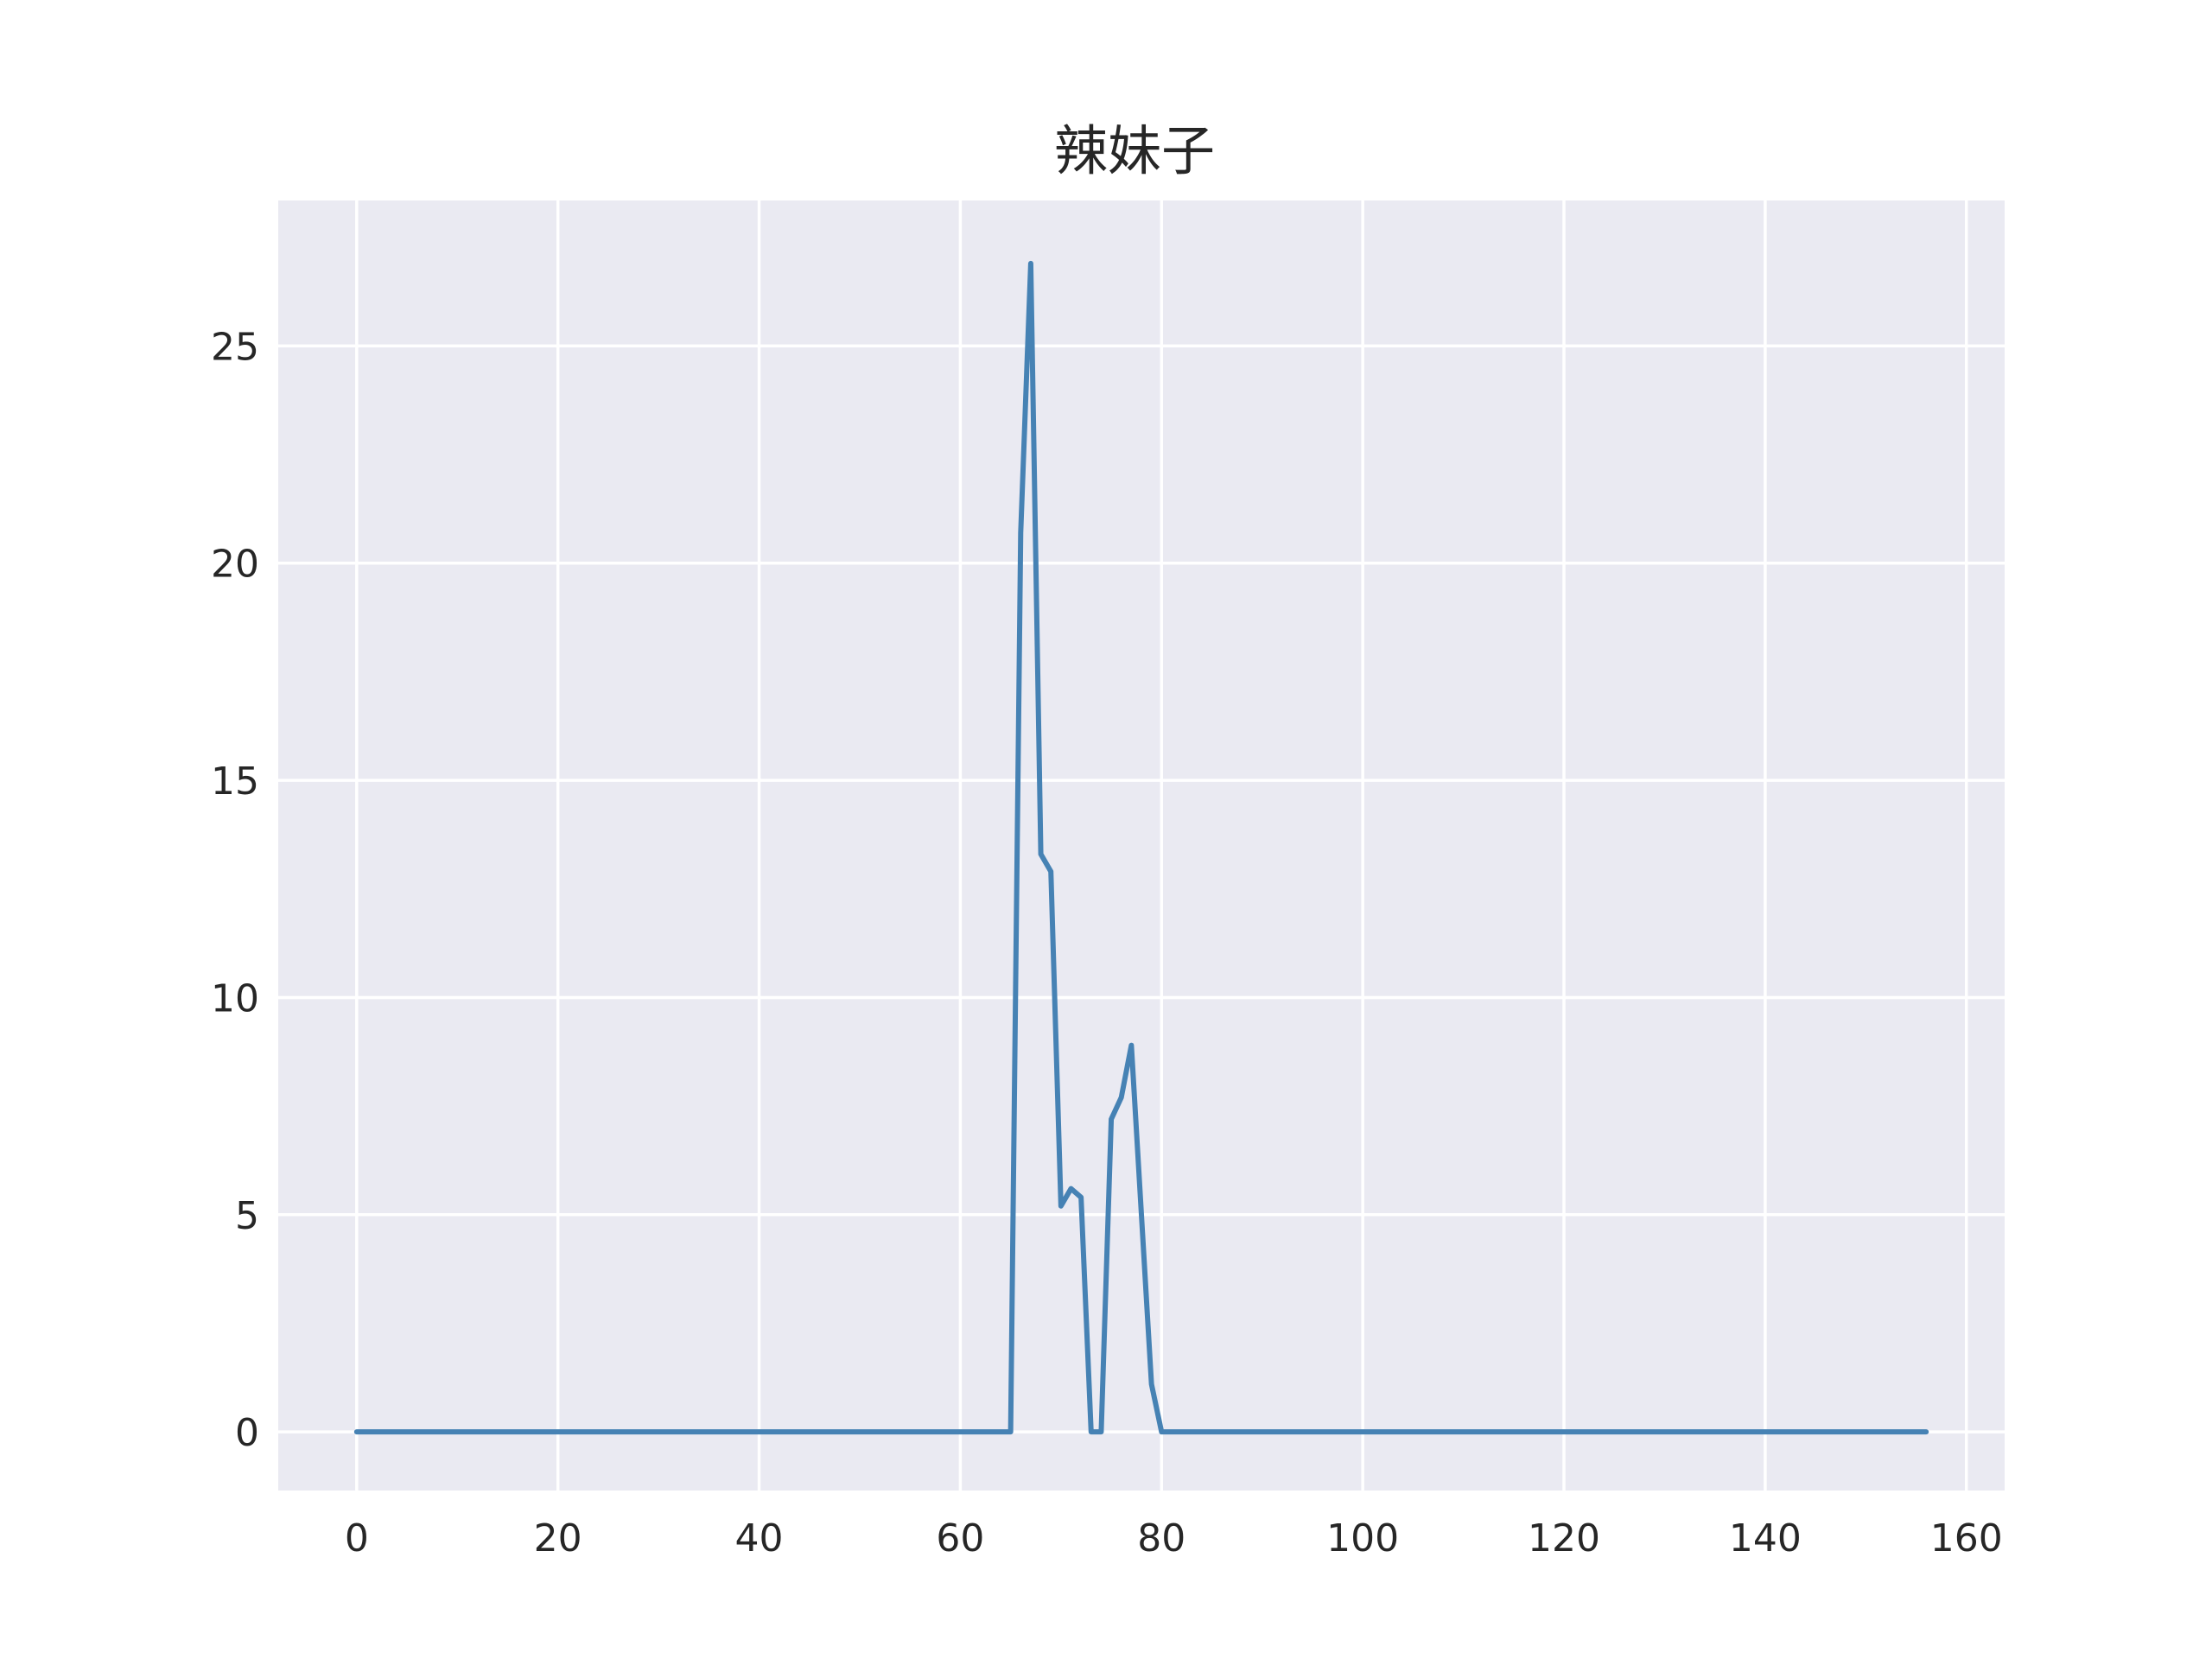 This screenshot has height=1659, width=2212. I want to click on x-tick-label: 40, so click(759, 1538).